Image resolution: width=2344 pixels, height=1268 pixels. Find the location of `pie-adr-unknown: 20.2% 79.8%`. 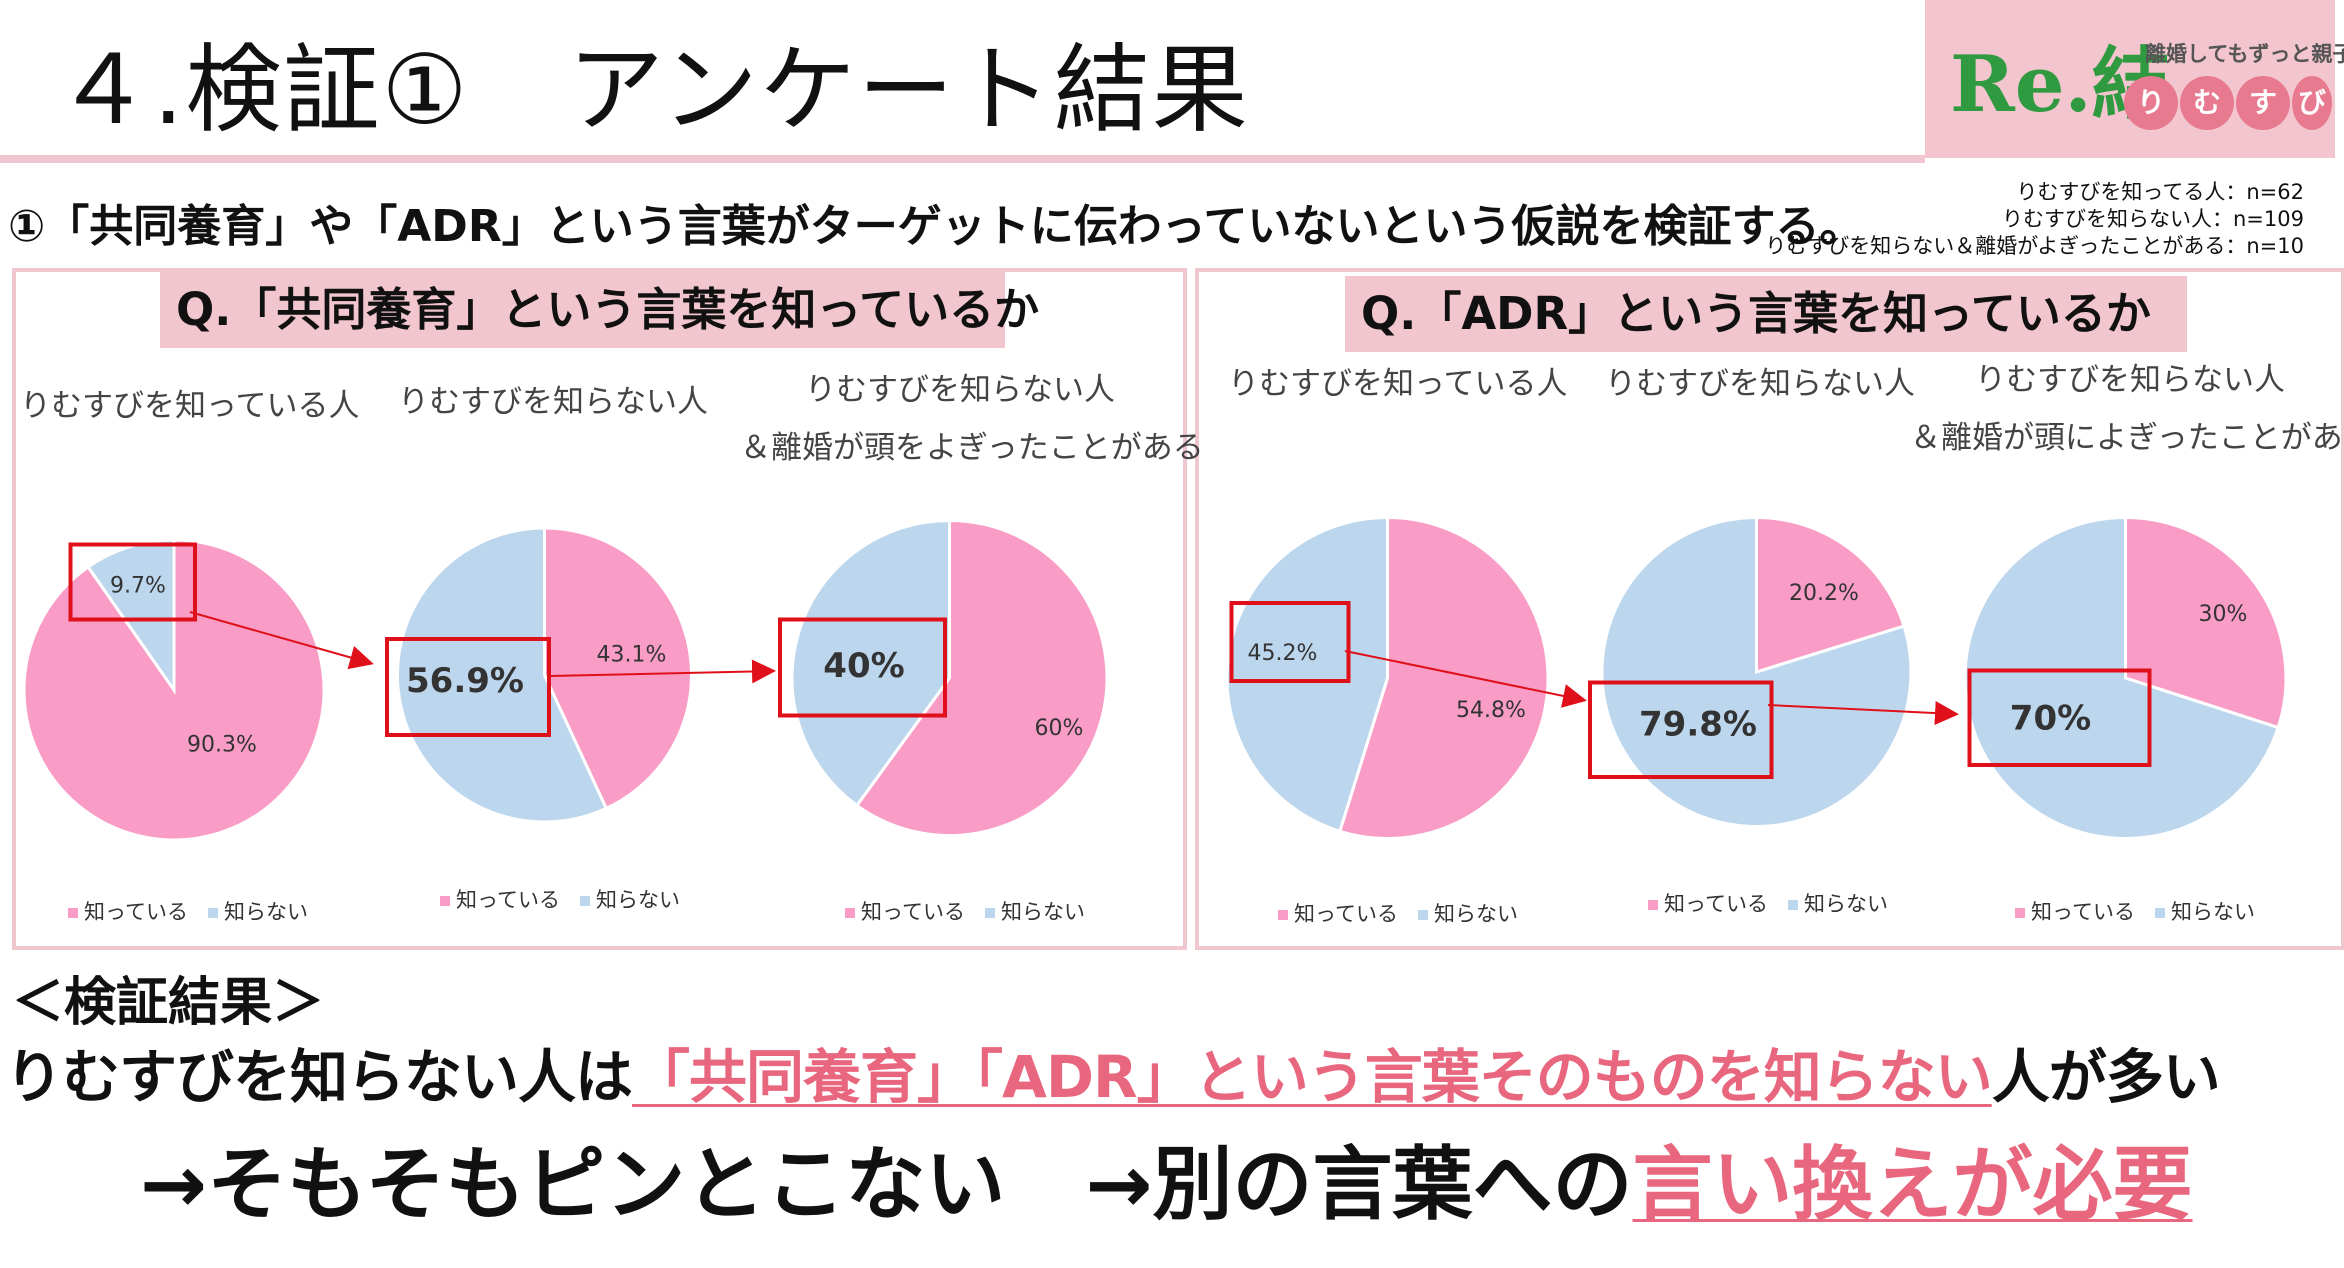

pie-adr-unknown: 20.2% 79.8% is located at coordinates (1750, 671).